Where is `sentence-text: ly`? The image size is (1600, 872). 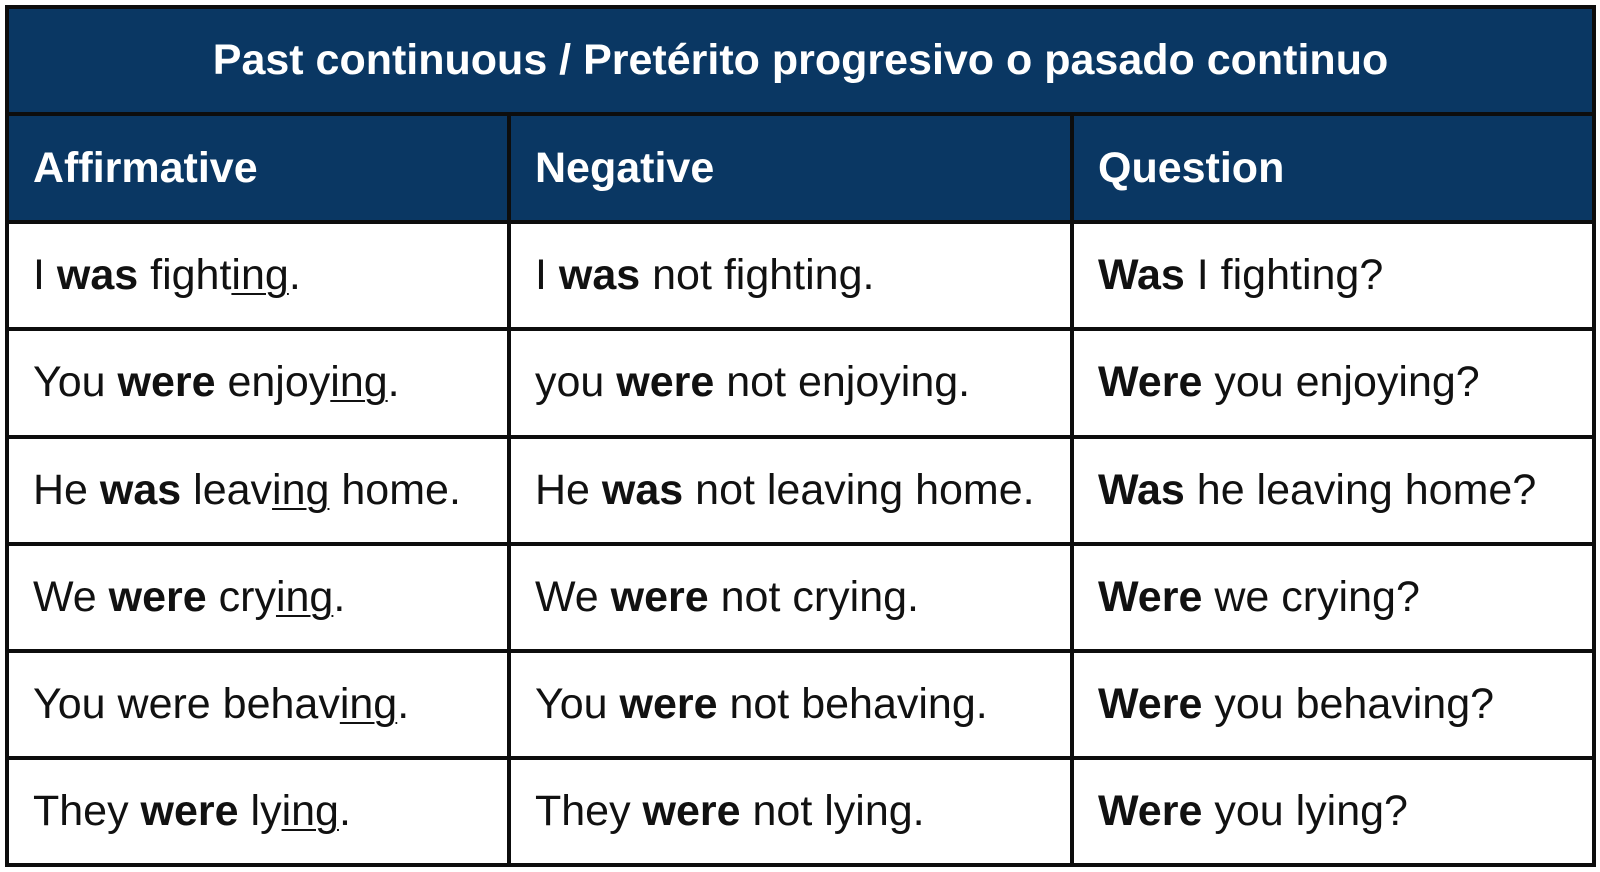 sentence-text: ly is located at coordinates (260, 810).